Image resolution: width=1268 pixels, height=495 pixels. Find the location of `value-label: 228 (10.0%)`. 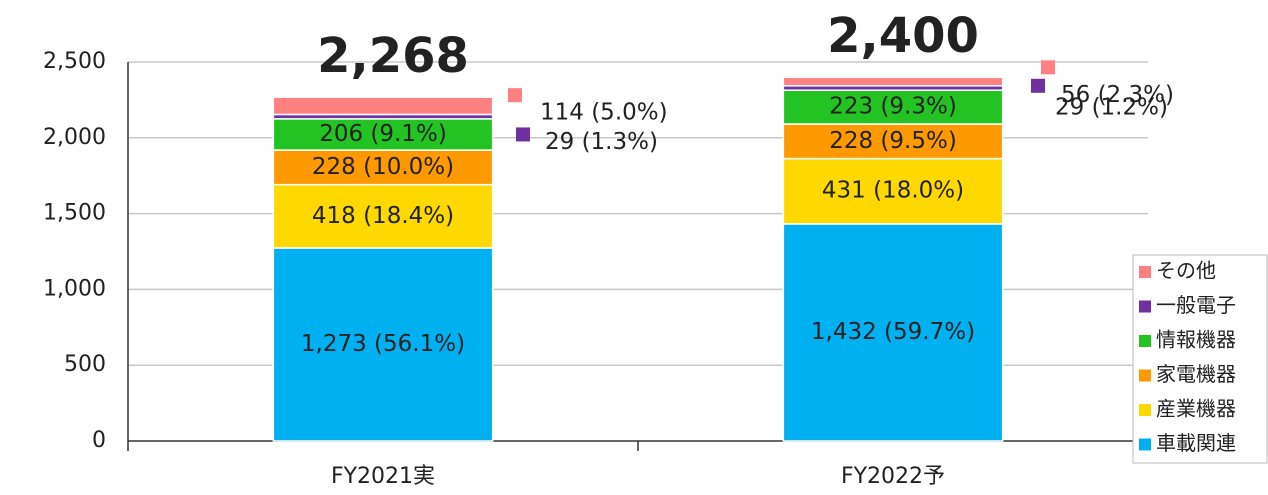

value-label: 228 (10.0%) is located at coordinates (383, 167).